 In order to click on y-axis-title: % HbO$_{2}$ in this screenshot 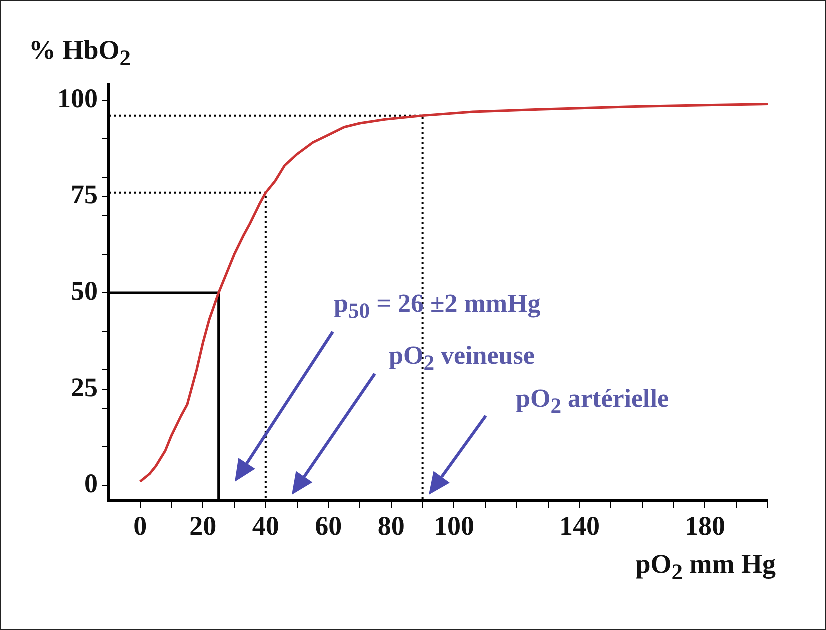, I will do `click(80, 53)`.